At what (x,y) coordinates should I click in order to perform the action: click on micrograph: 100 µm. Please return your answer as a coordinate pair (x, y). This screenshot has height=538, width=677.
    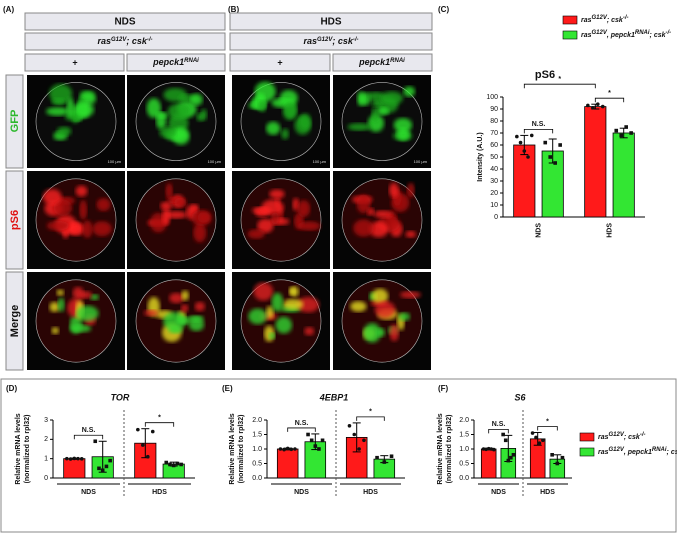
    Looking at the image, I should click on (281, 121).